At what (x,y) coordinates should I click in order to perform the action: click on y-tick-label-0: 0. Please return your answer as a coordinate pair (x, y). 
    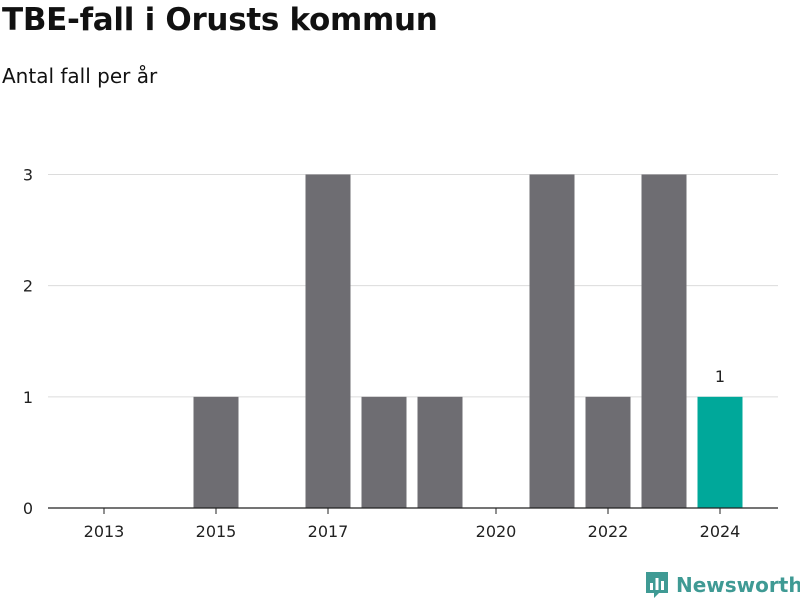
    Looking at the image, I should click on (28, 508).